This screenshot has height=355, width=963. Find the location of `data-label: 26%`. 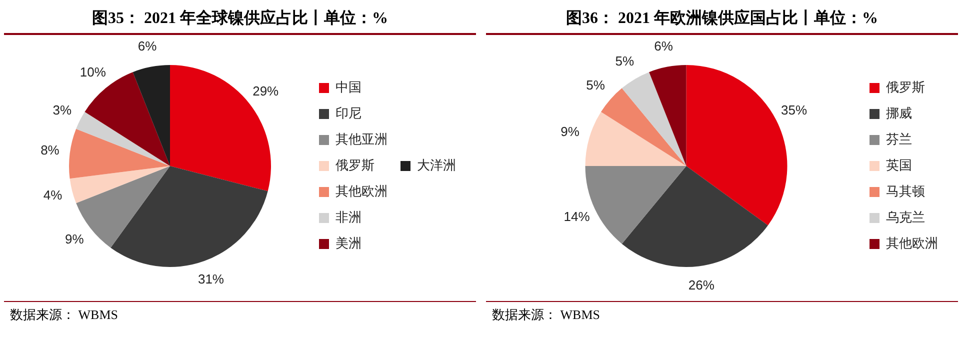

data-label: 26% is located at coordinates (701, 285).